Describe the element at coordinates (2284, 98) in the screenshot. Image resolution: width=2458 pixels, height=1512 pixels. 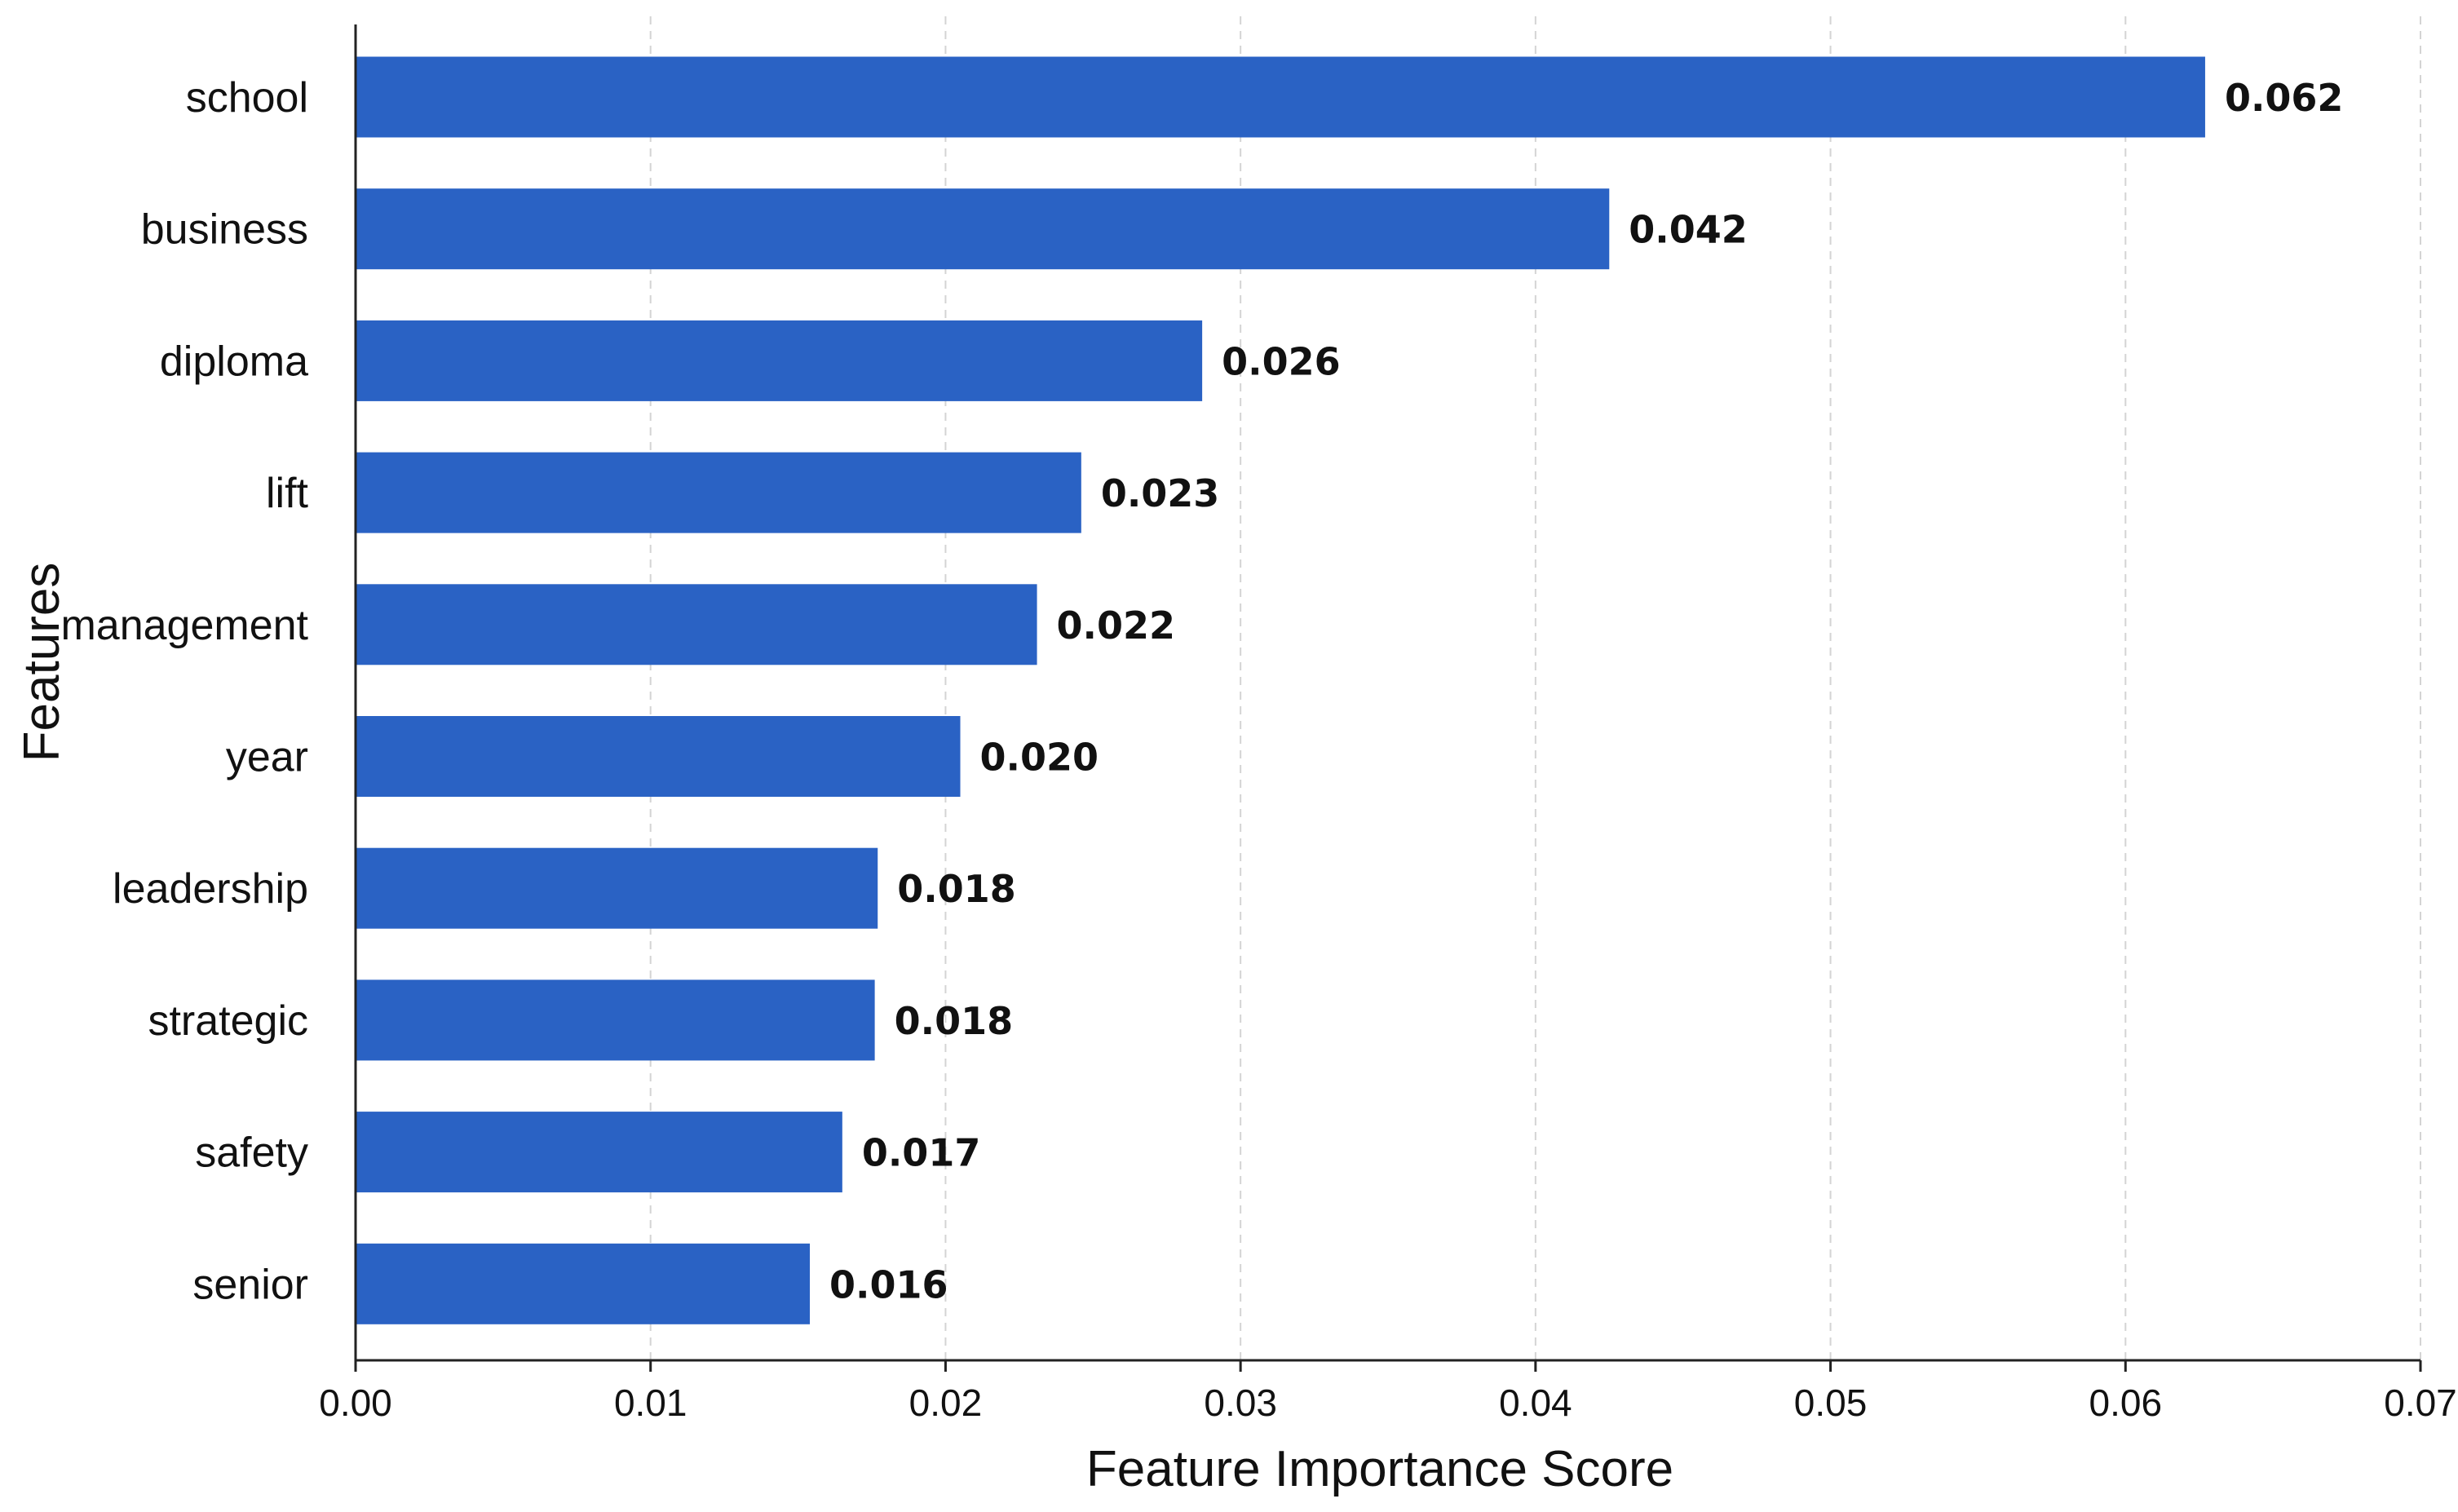
I see `value-label: 0.062` at that location.